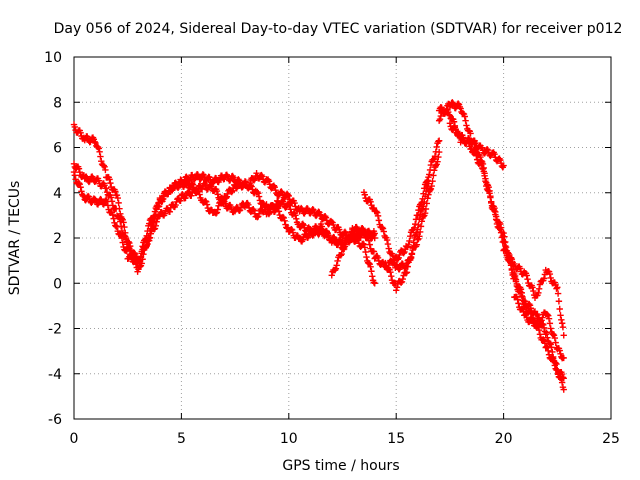 This screenshot has height=480, width=640. Describe the element at coordinates (57, 194) in the screenshot. I see `y-tick-label: 4` at that location.